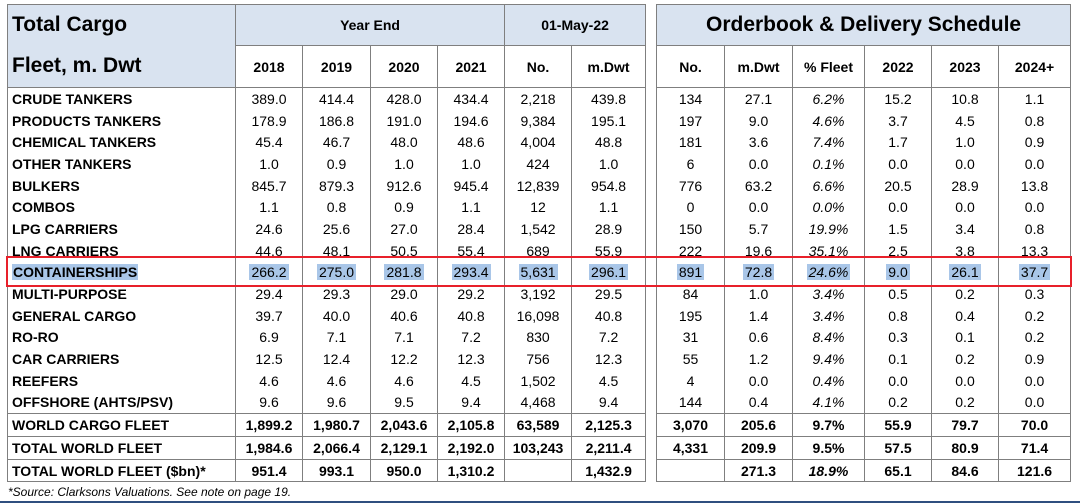 This screenshot has height=504, width=1080. I want to click on table-row: RO-RO 6.9 7.1 7.1 7.2 830 7.2, so click(327, 337).